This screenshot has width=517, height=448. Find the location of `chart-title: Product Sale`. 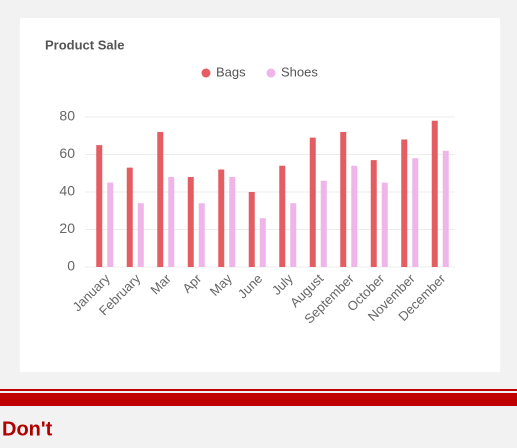

chart-title: Product Sale is located at coordinates (84, 44).